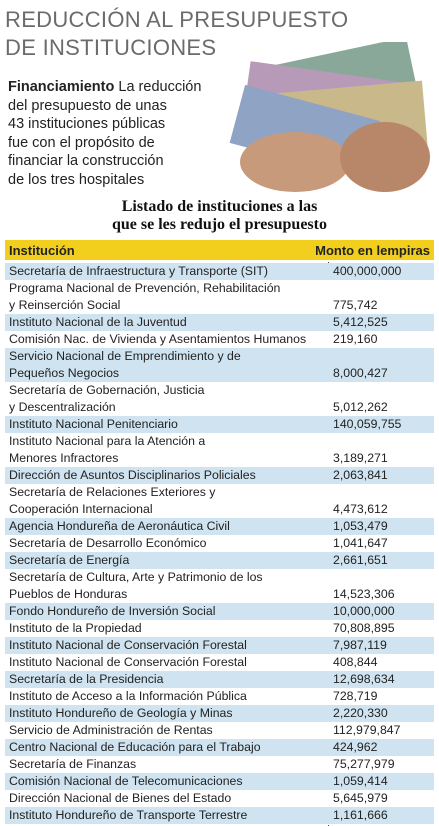 This screenshot has width=439, height=826. I want to click on institution-name: y Descentralización, so click(62, 407).